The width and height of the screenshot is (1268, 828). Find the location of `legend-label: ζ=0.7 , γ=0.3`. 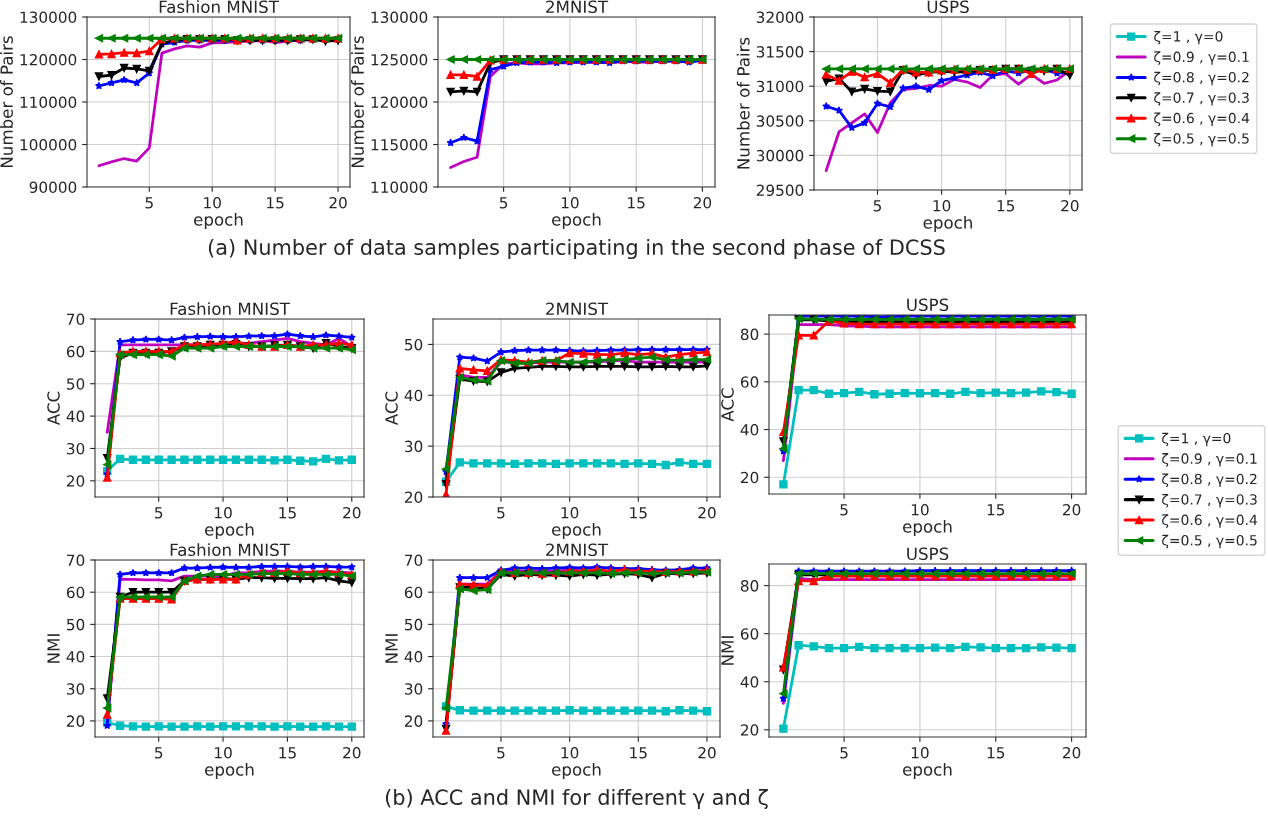

legend-label: ζ=0.7 , γ=0.3 is located at coordinates (1209, 500).